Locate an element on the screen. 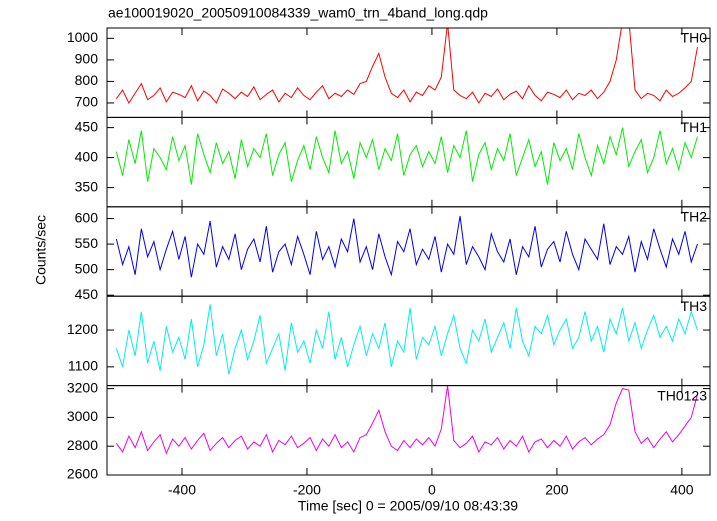  panel-label: TH0 is located at coordinates (694, 38).